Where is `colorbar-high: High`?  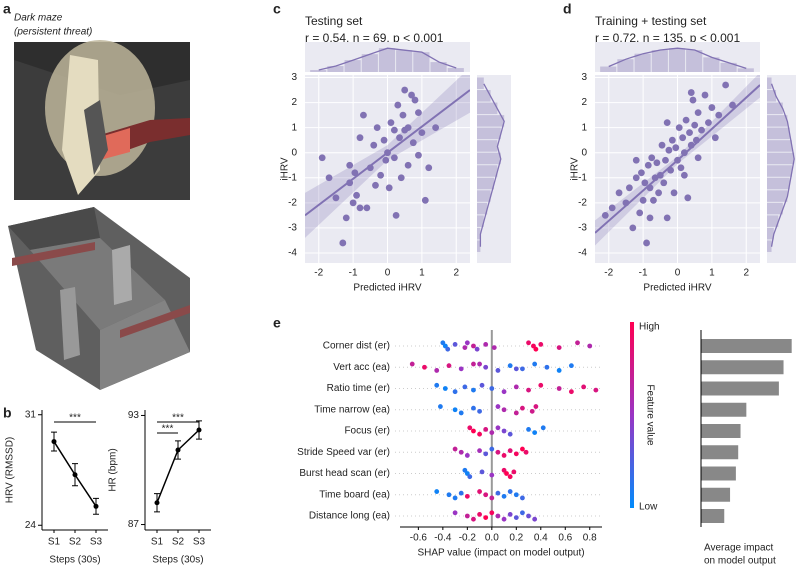
colorbar-high: High is located at coordinates (649, 327).